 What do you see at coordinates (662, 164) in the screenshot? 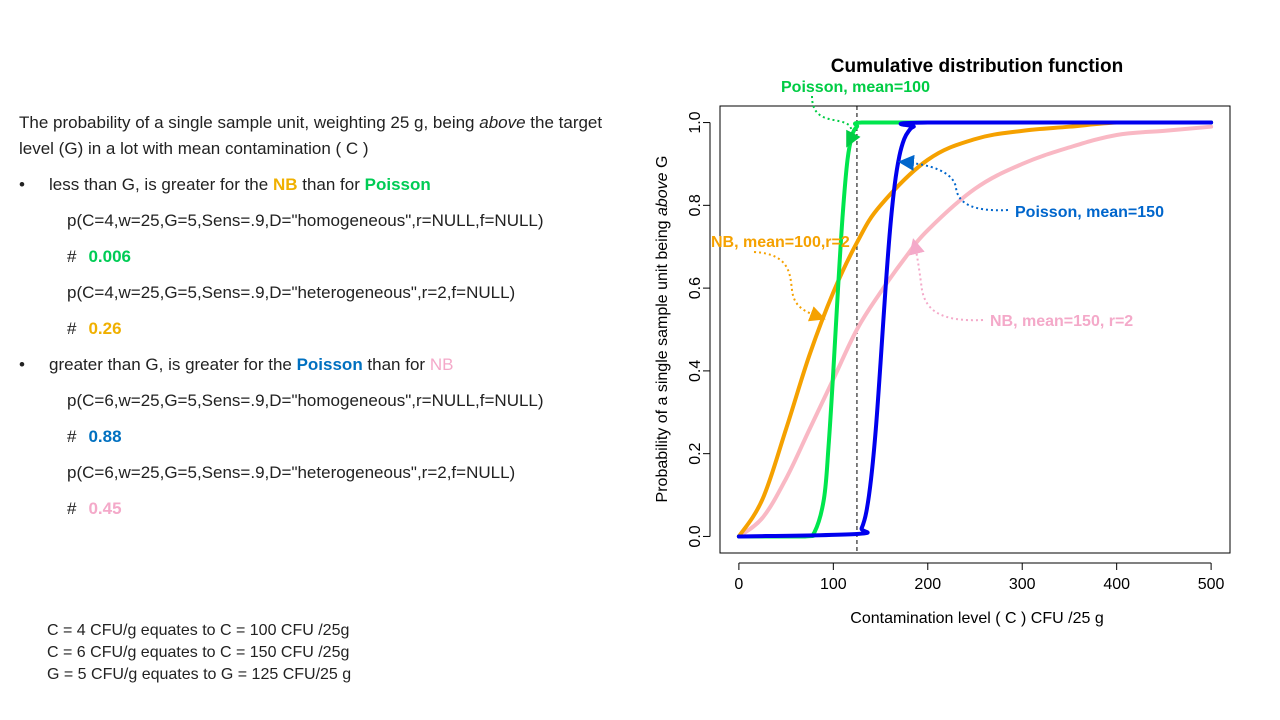
I see `y-axis-label-post: G` at bounding box center [662, 164].